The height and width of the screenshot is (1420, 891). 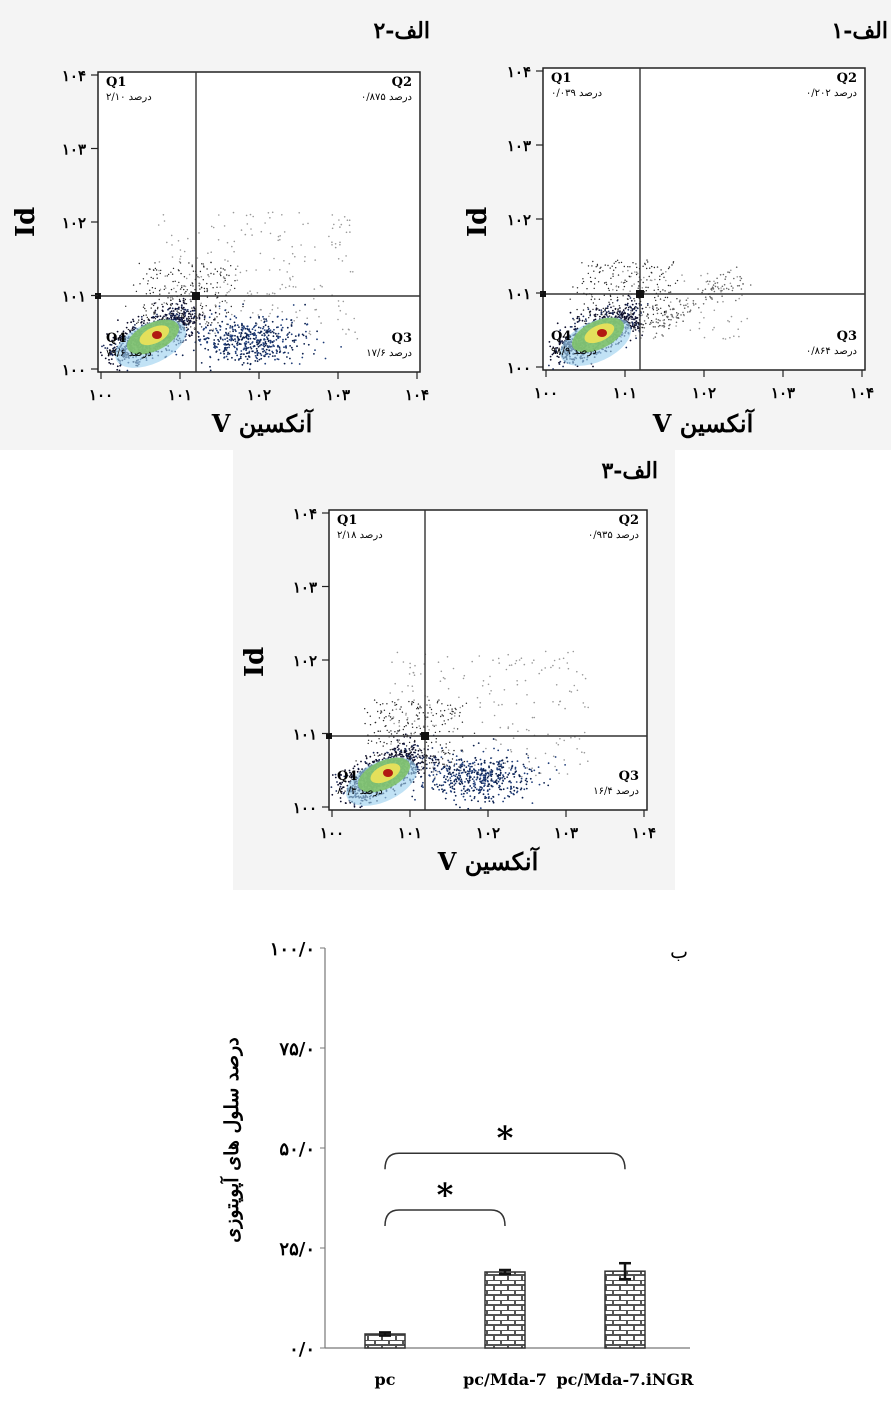 What do you see at coordinates (831, 93) in the screenshot?
I see `quadrant-value-q2: ۰/۲۰۲ درصد` at bounding box center [831, 93].